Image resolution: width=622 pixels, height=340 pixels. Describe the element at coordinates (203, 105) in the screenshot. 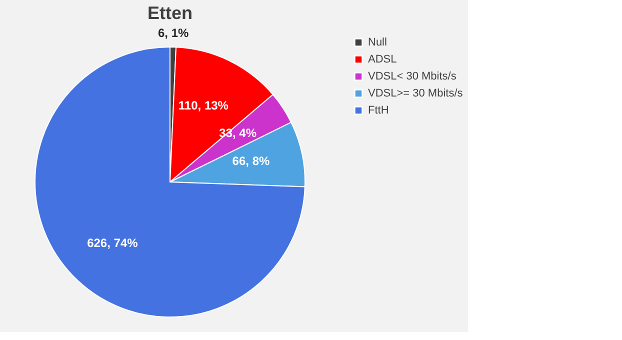

I see `data-label: 110, 13%` at that location.